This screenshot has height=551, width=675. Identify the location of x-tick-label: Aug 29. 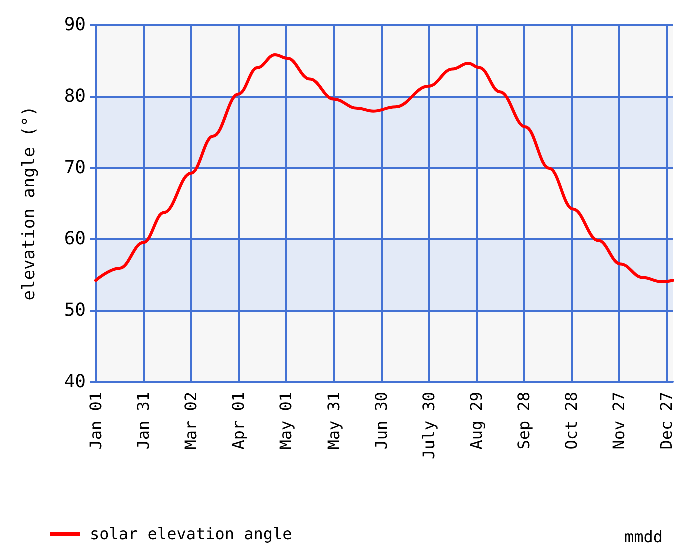
(476, 421).